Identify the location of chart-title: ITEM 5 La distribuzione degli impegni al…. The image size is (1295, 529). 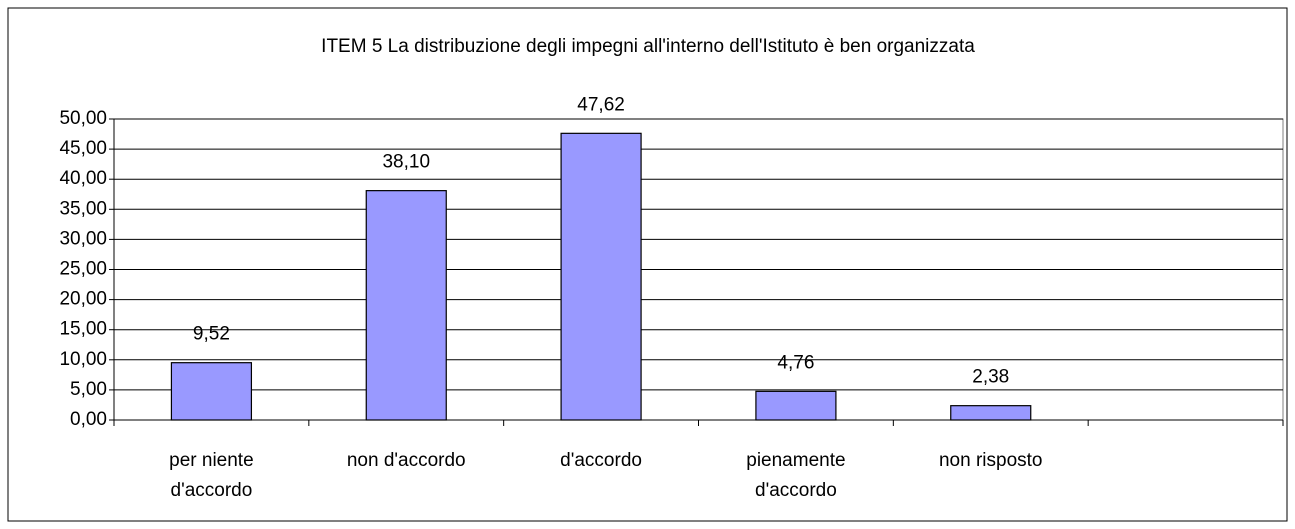
(648, 46).